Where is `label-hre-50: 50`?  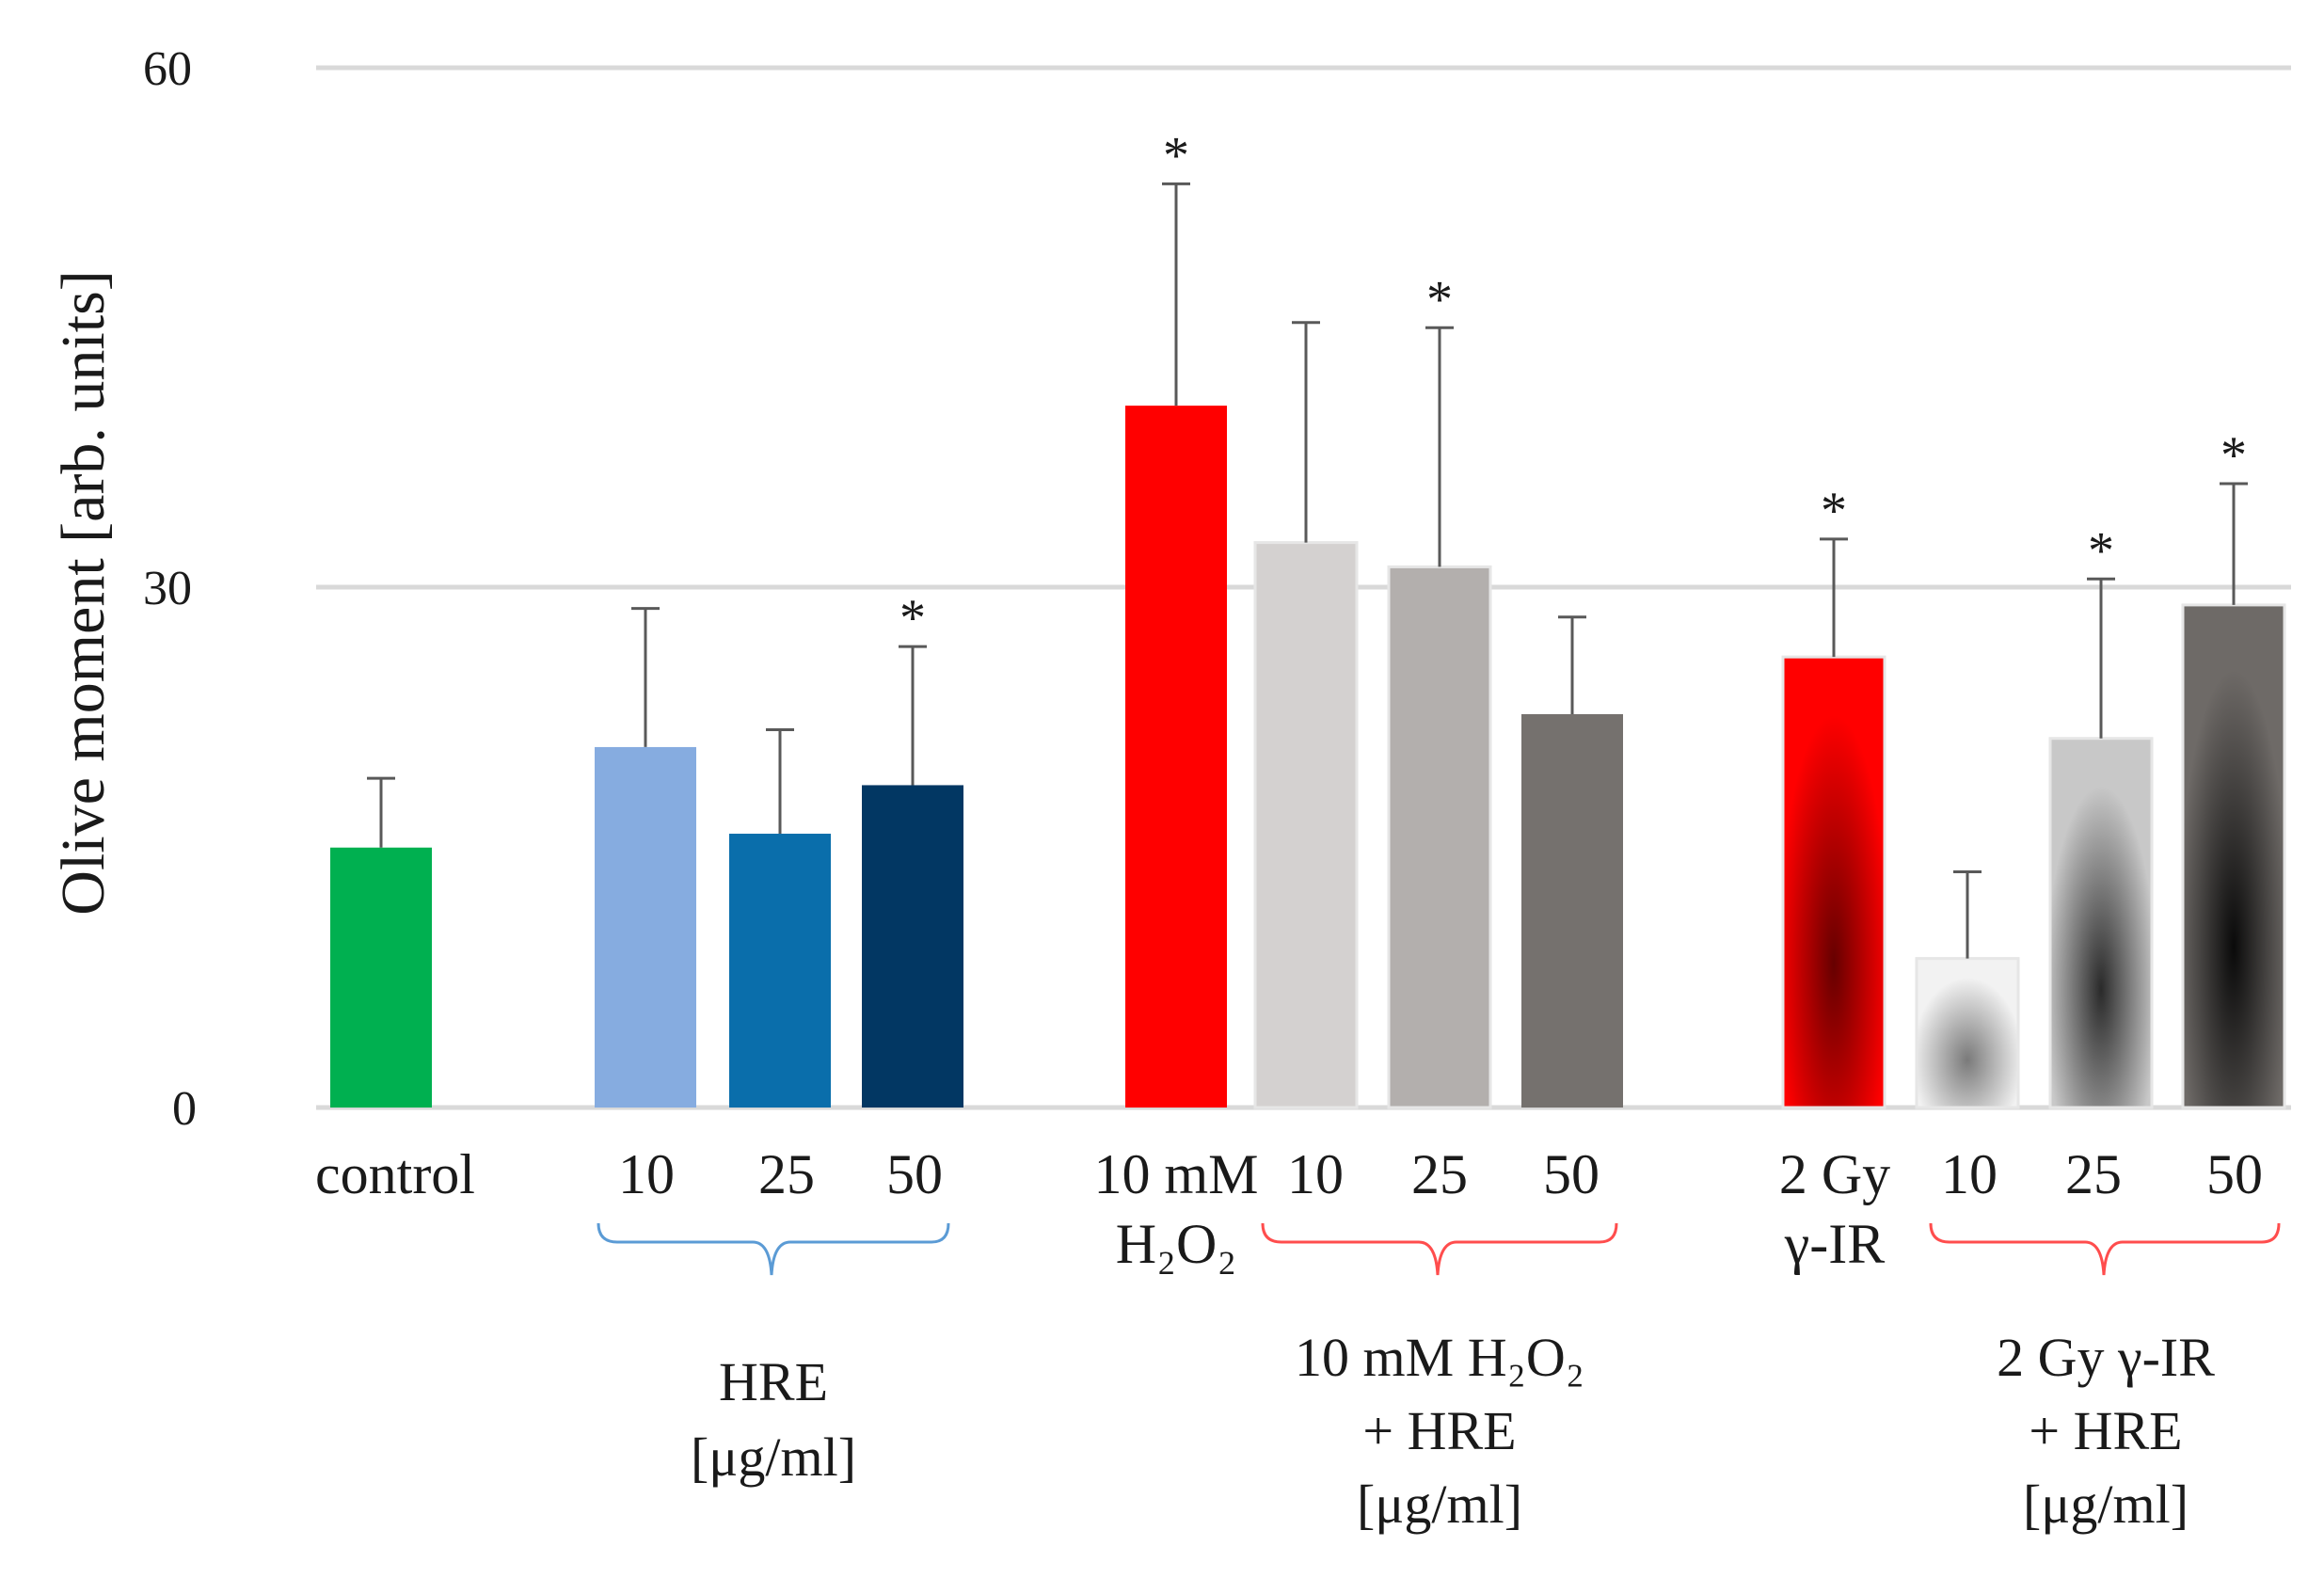
label-hre-50: 50 is located at coordinates (914, 1174).